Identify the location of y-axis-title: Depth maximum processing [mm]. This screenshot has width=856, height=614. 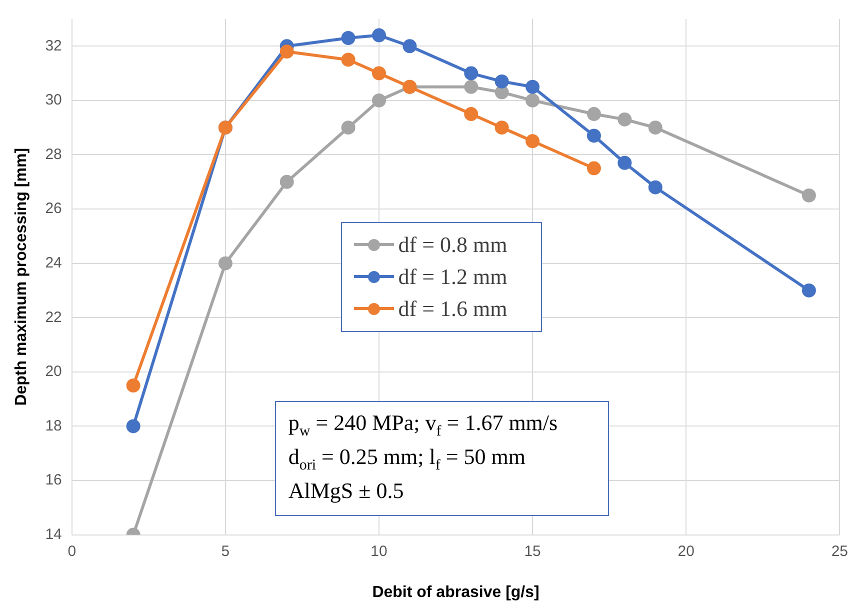
(21, 277).